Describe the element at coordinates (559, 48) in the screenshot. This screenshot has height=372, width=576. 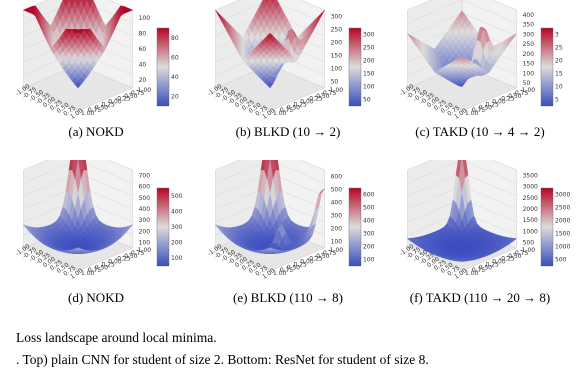
I see `colorbar-tick-label: 25` at that location.